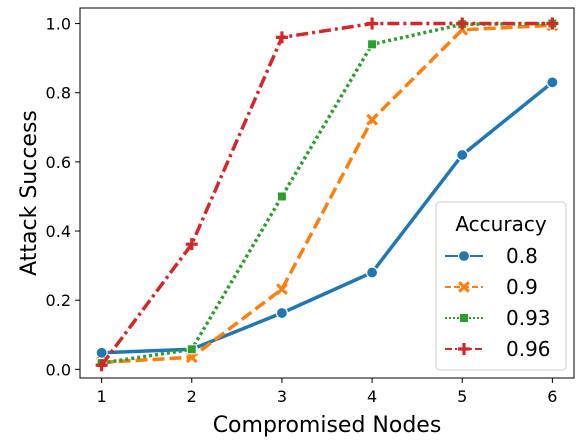  Describe the element at coordinates (500, 224) in the screenshot. I see `legend-title: Accuracy` at that location.